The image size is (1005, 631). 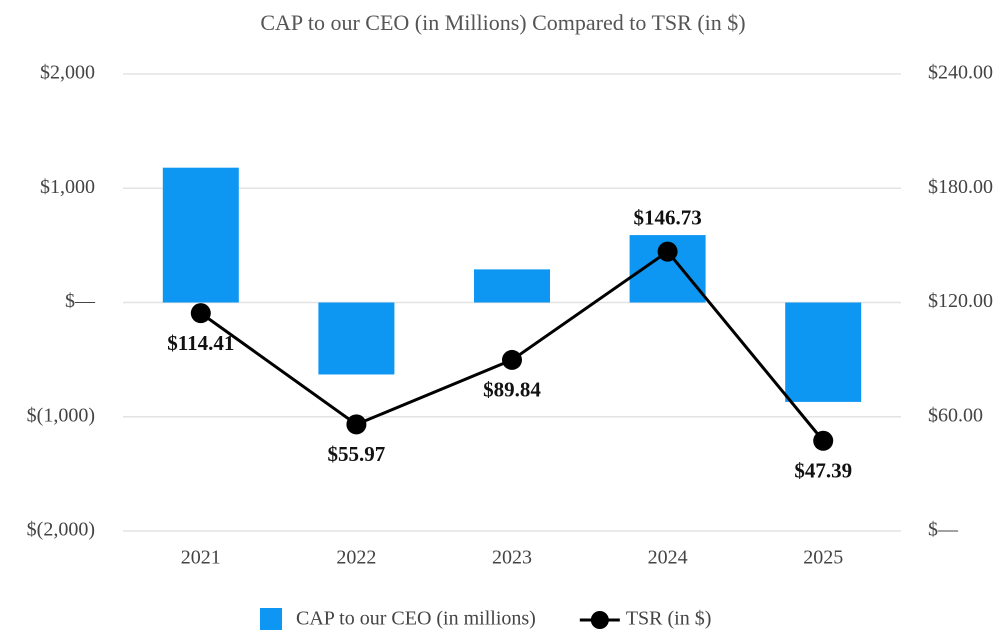 What do you see at coordinates (960, 73) in the screenshot?
I see `y2-tick-label: $240.00` at bounding box center [960, 73].